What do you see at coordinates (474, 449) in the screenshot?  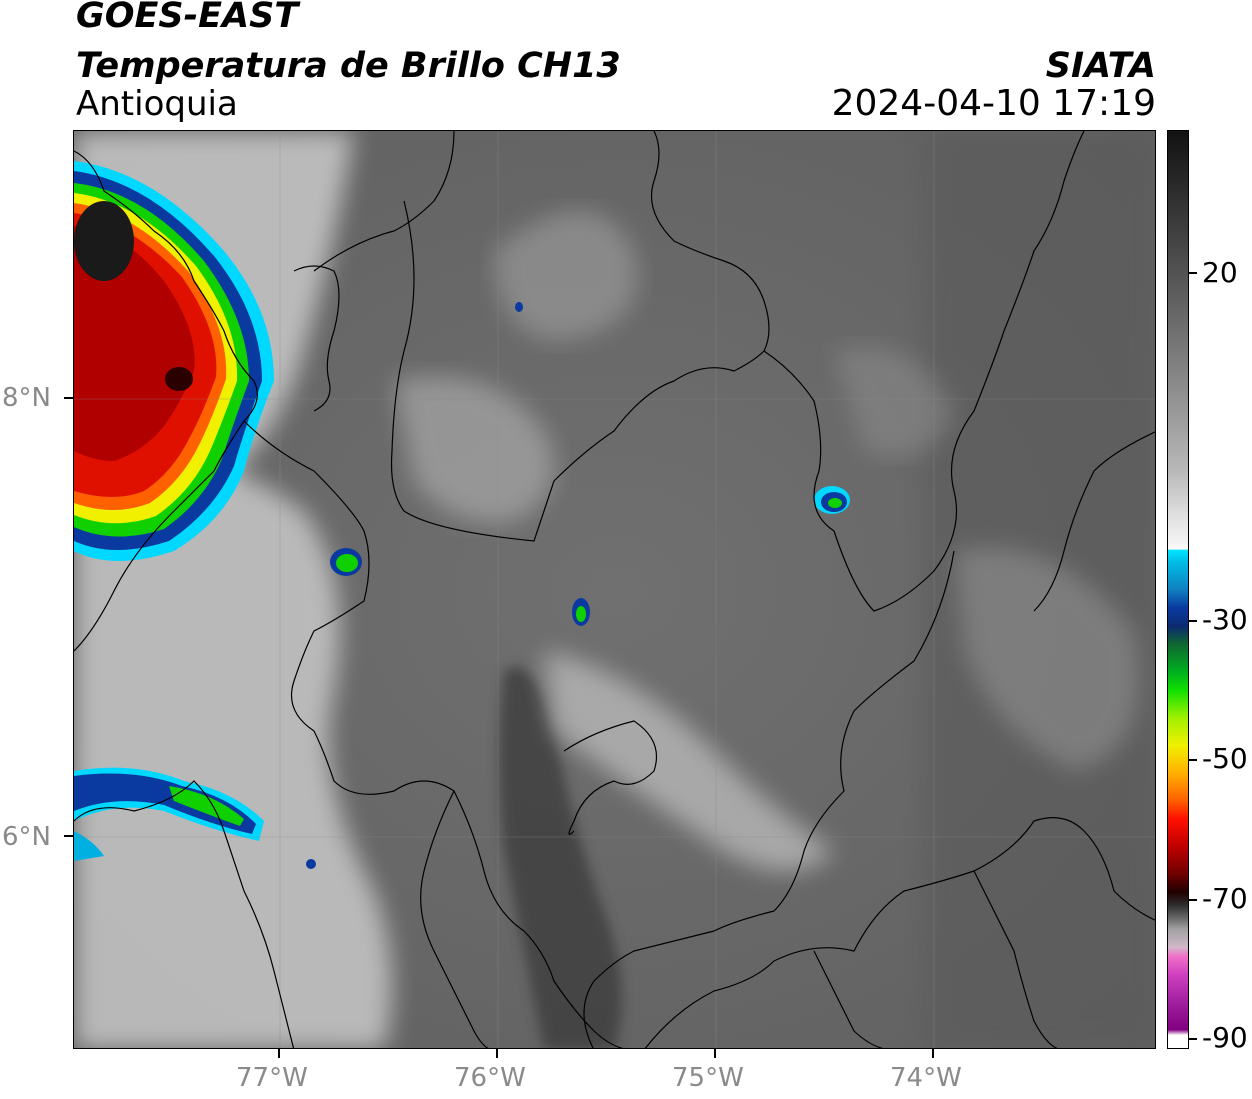 I see `cloud-patch-north` at bounding box center [474, 449].